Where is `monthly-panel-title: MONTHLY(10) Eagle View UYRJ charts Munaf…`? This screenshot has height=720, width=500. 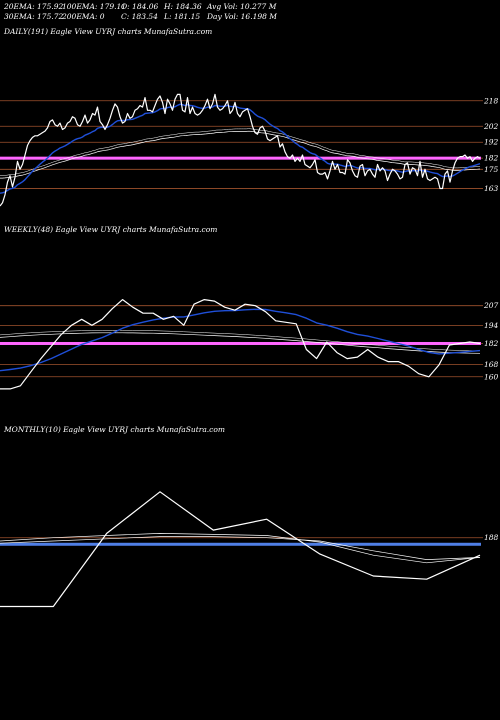
monthly-panel-title: MONTHLY(10) Eagle View UYRJ charts Munaf… is located at coordinates (114, 429).